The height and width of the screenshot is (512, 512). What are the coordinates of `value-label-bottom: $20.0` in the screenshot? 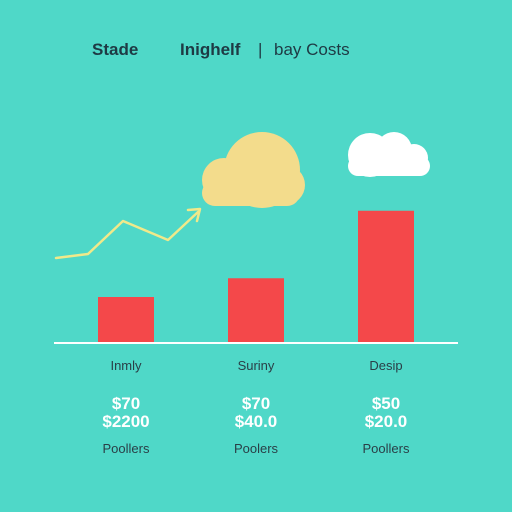 It's located at (386, 421).